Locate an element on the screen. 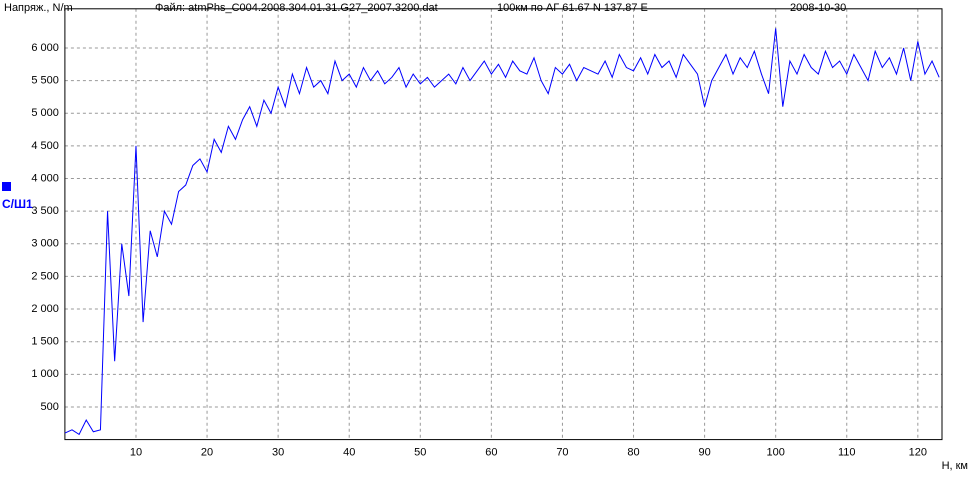 The image size is (971, 483). y-tick-label: 2 500 is located at coordinates (45, 276).